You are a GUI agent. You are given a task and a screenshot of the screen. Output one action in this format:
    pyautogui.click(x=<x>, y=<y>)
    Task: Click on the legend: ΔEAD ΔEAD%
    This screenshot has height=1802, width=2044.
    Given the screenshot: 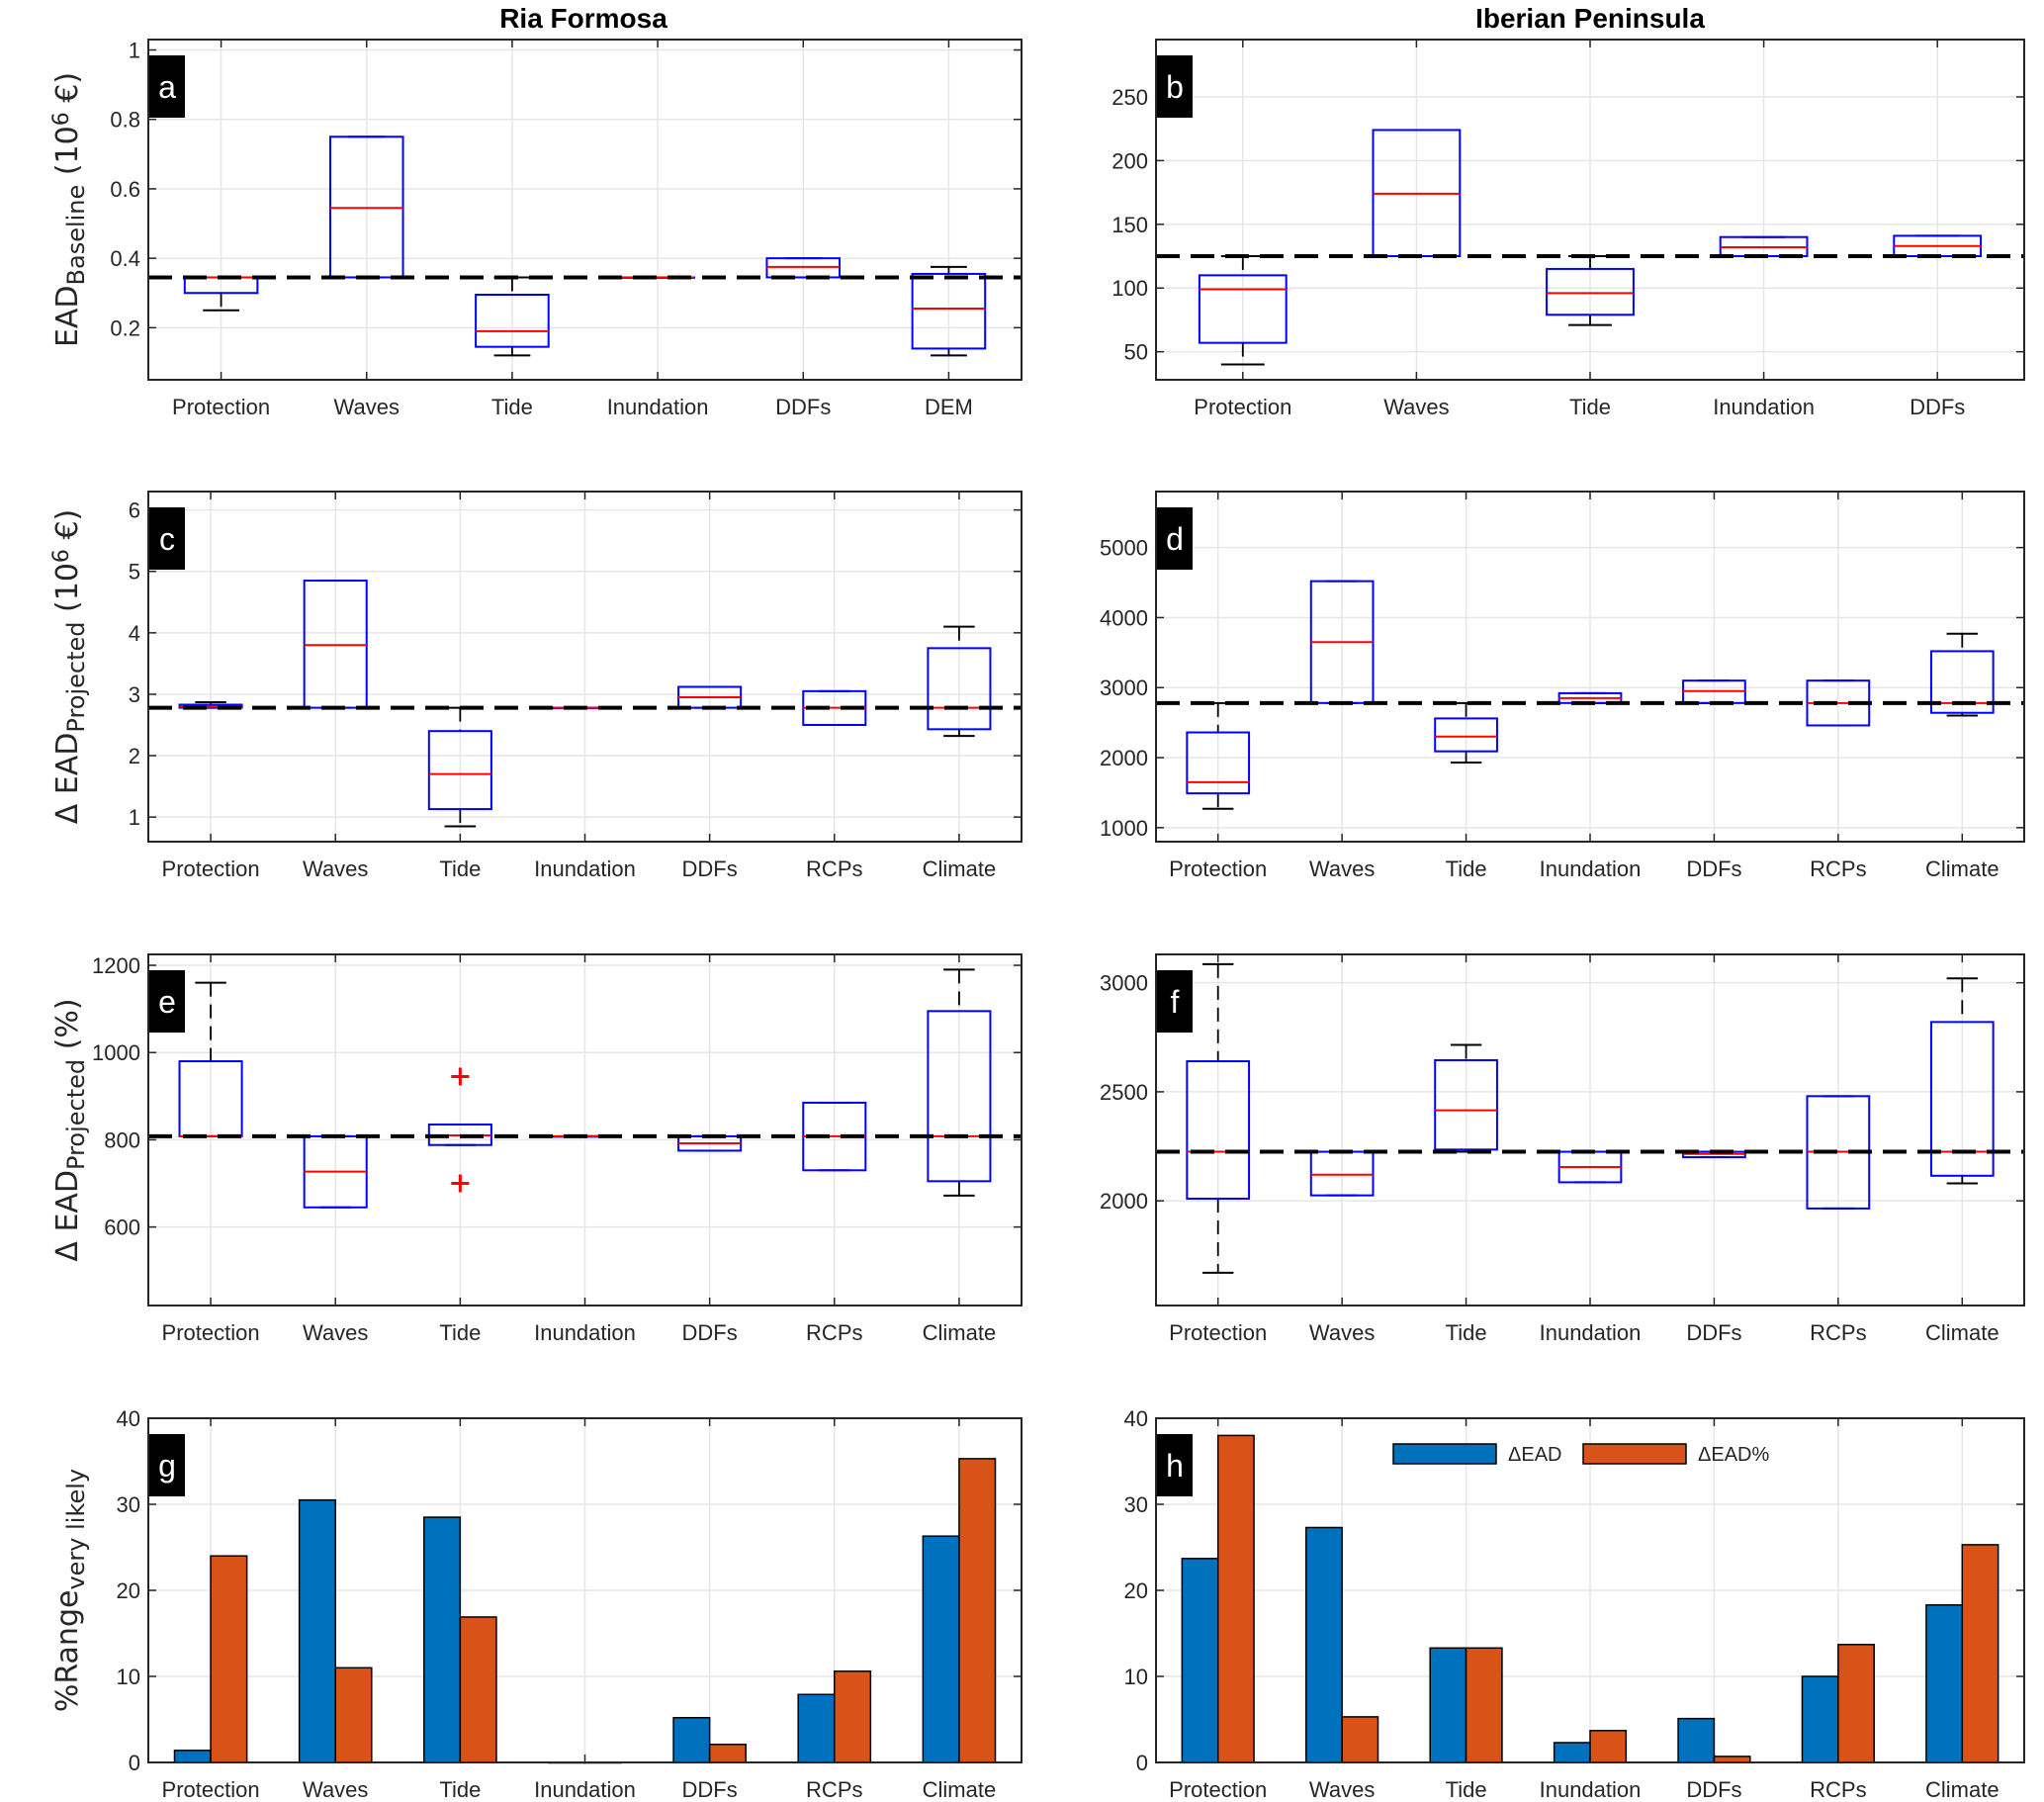 What is the action you would take?
    pyautogui.click(x=1580, y=1454)
    